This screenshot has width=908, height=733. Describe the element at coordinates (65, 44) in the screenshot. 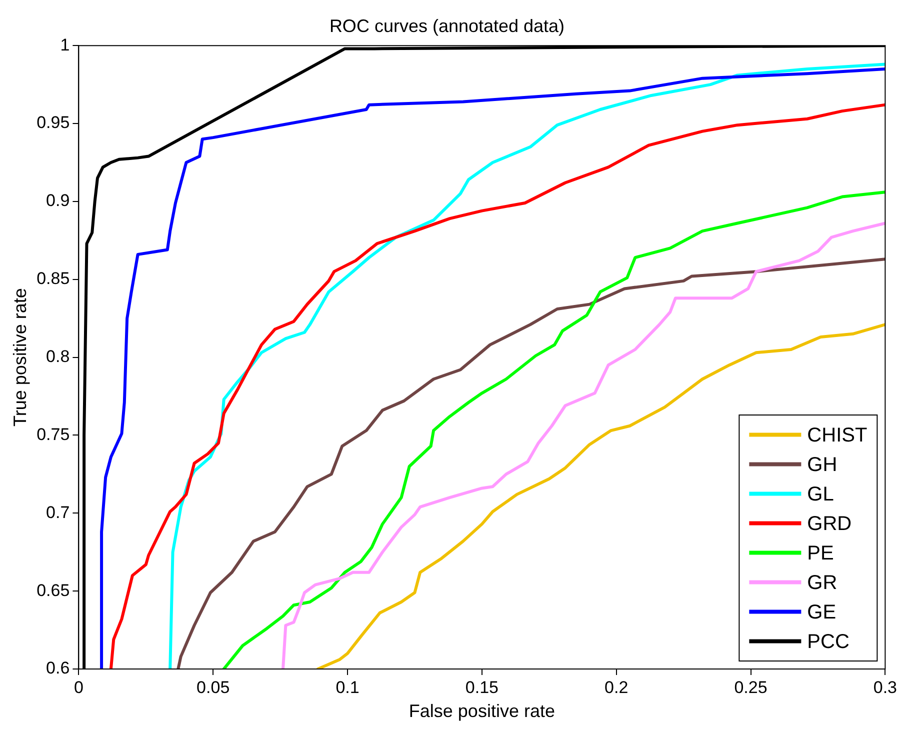

I see `y-tick-label: 1` at that location.